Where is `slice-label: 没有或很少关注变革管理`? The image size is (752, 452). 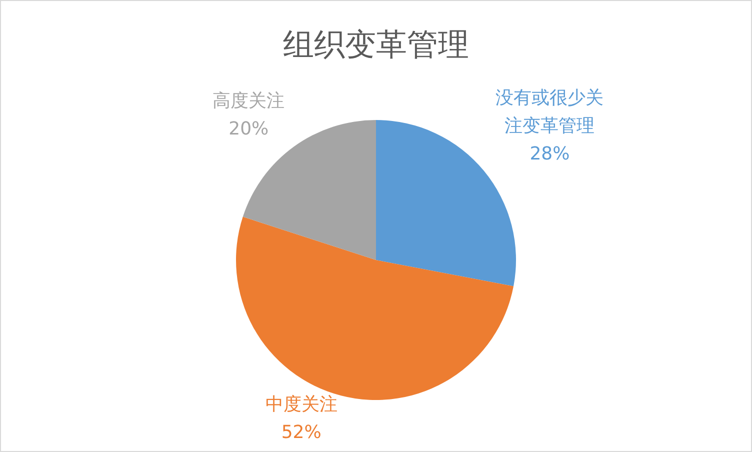 slice-label: 没有或很少关注变革管理 is located at coordinates (550, 111).